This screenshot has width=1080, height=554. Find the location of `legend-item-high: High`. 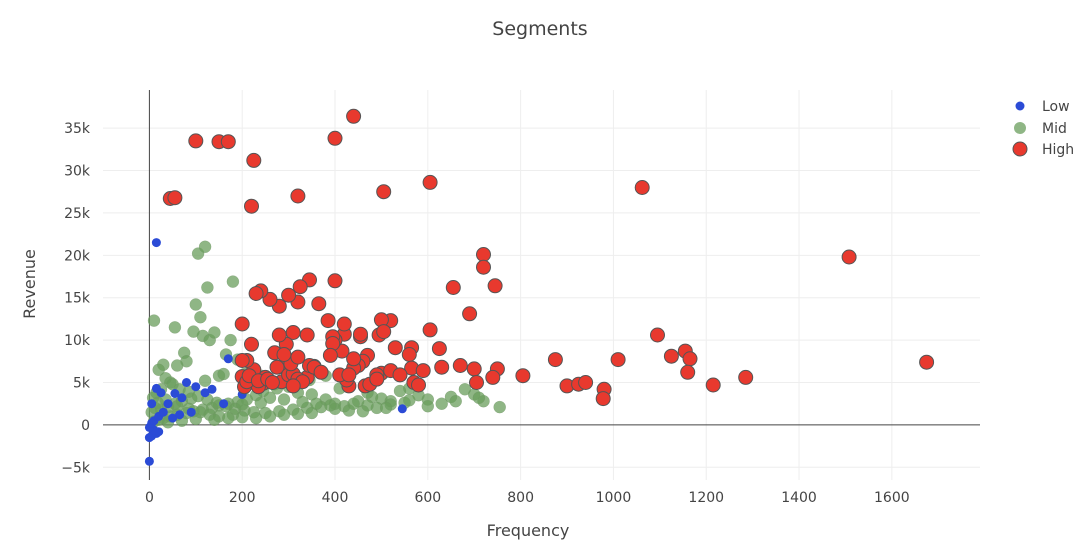

legend-item-high: High is located at coordinates (1043, 149).